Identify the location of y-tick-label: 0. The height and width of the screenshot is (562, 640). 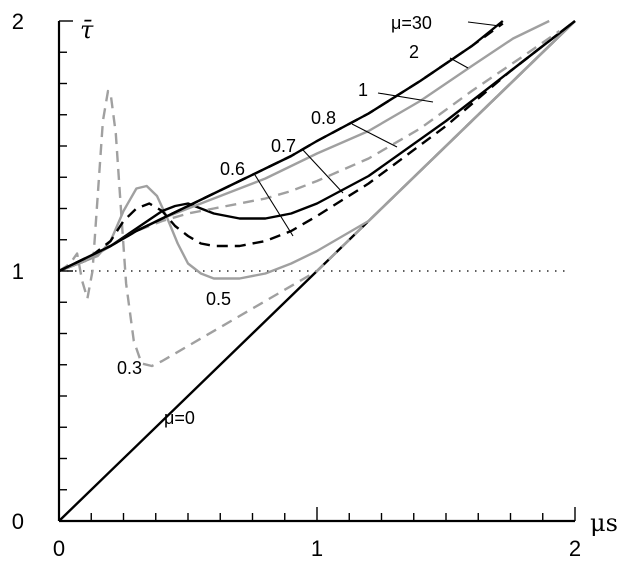
(18, 521).